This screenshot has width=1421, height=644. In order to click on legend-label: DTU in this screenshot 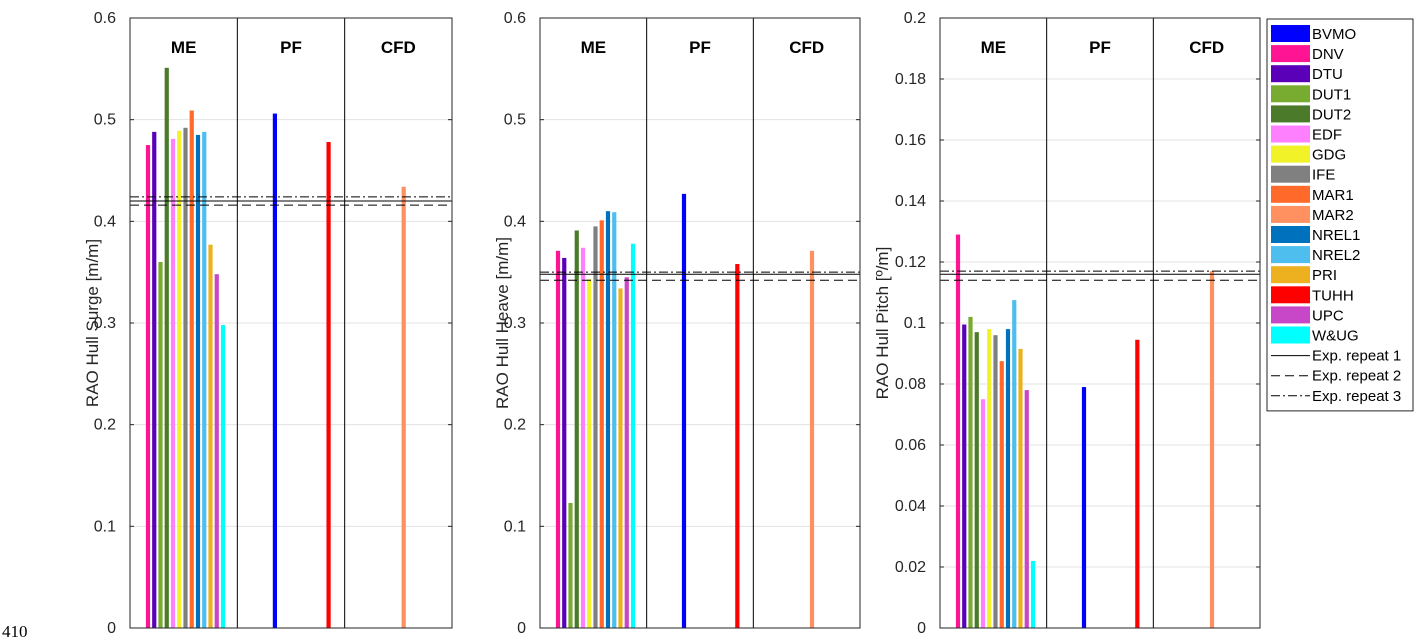, I will do `click(1327, 74)`.